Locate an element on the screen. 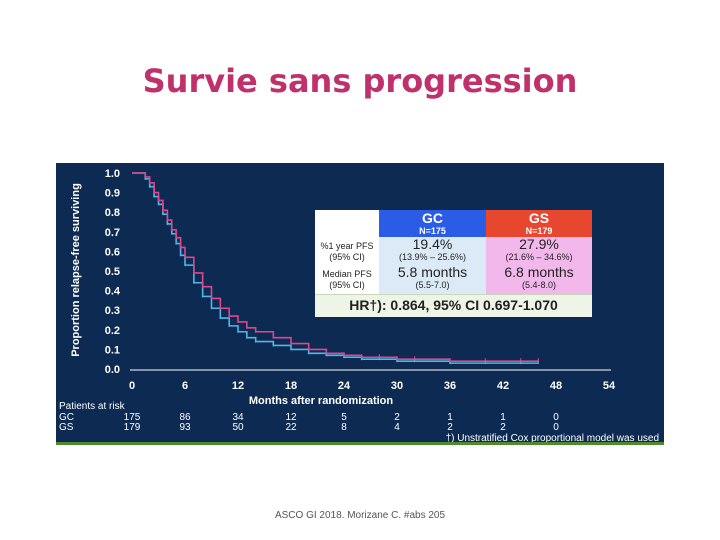 Image resolution: width=720 pixels, height=540 pixels. row1-gs-cell: 27.9% (21.6% – 34.6%) is located at coordinates (539, 251).